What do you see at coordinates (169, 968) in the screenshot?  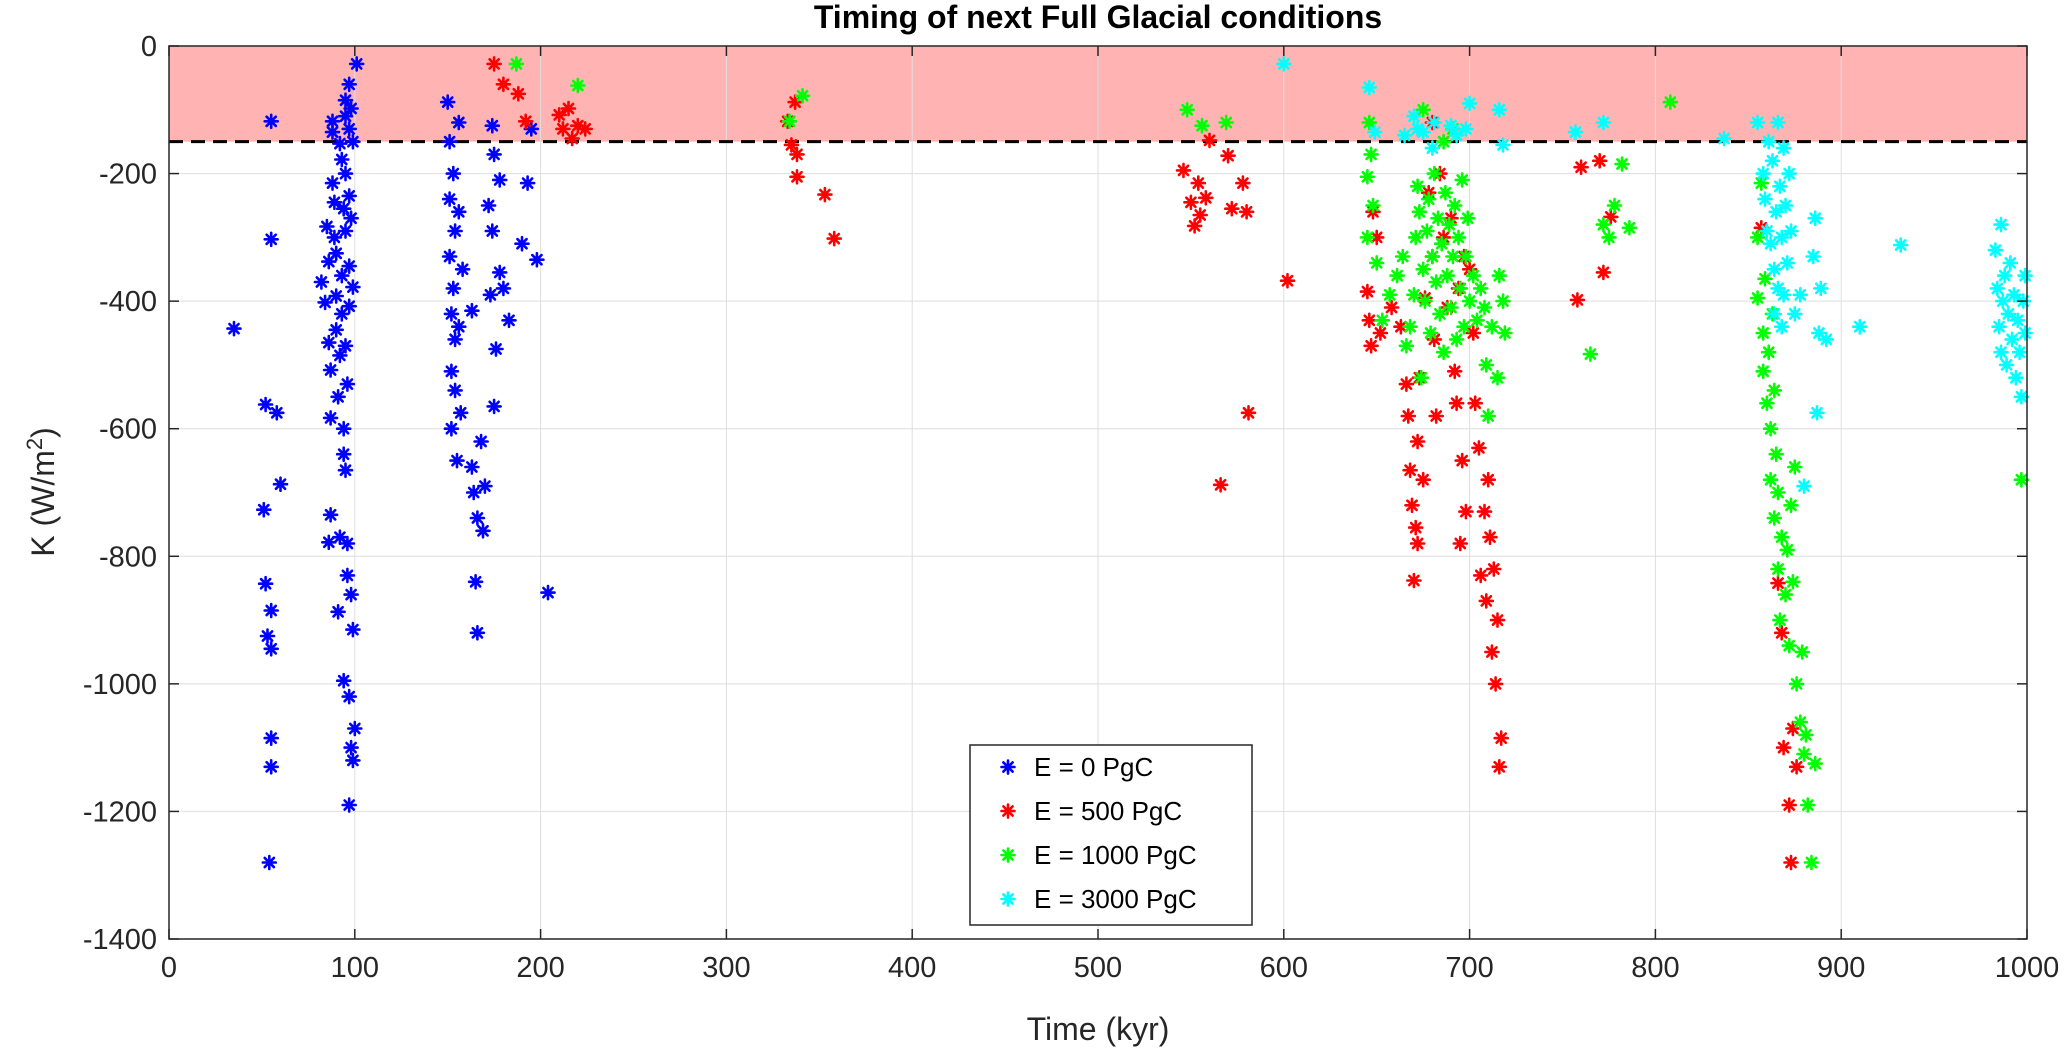 I see `x-tick-label: 0` at bounding box center [169, 968].